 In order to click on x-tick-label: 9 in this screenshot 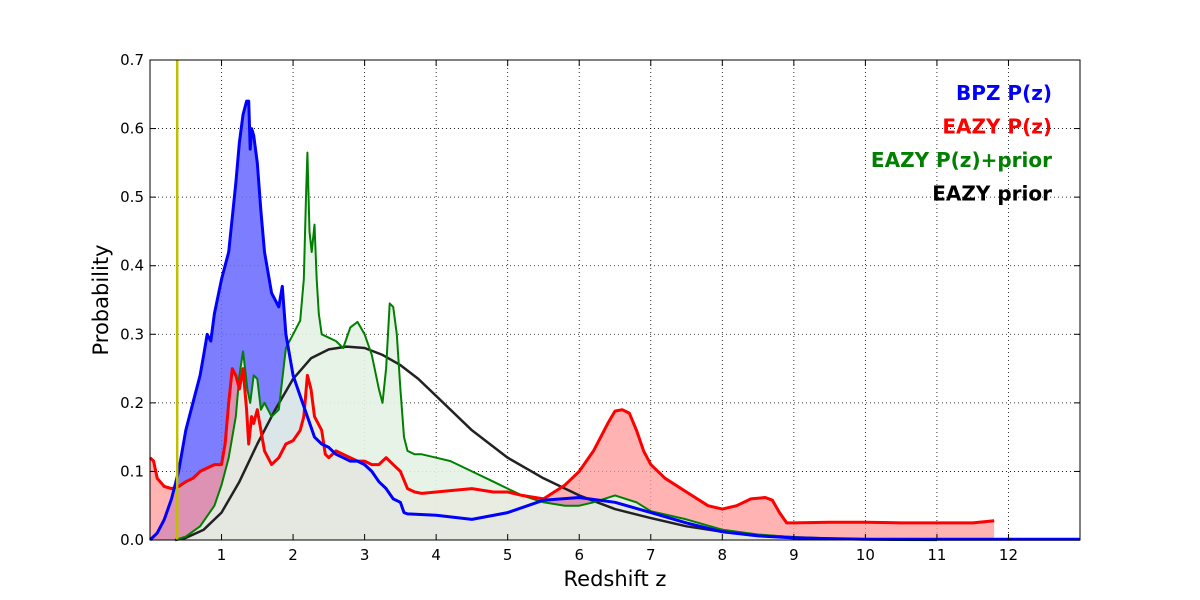, I will do `click(794, 555)`.